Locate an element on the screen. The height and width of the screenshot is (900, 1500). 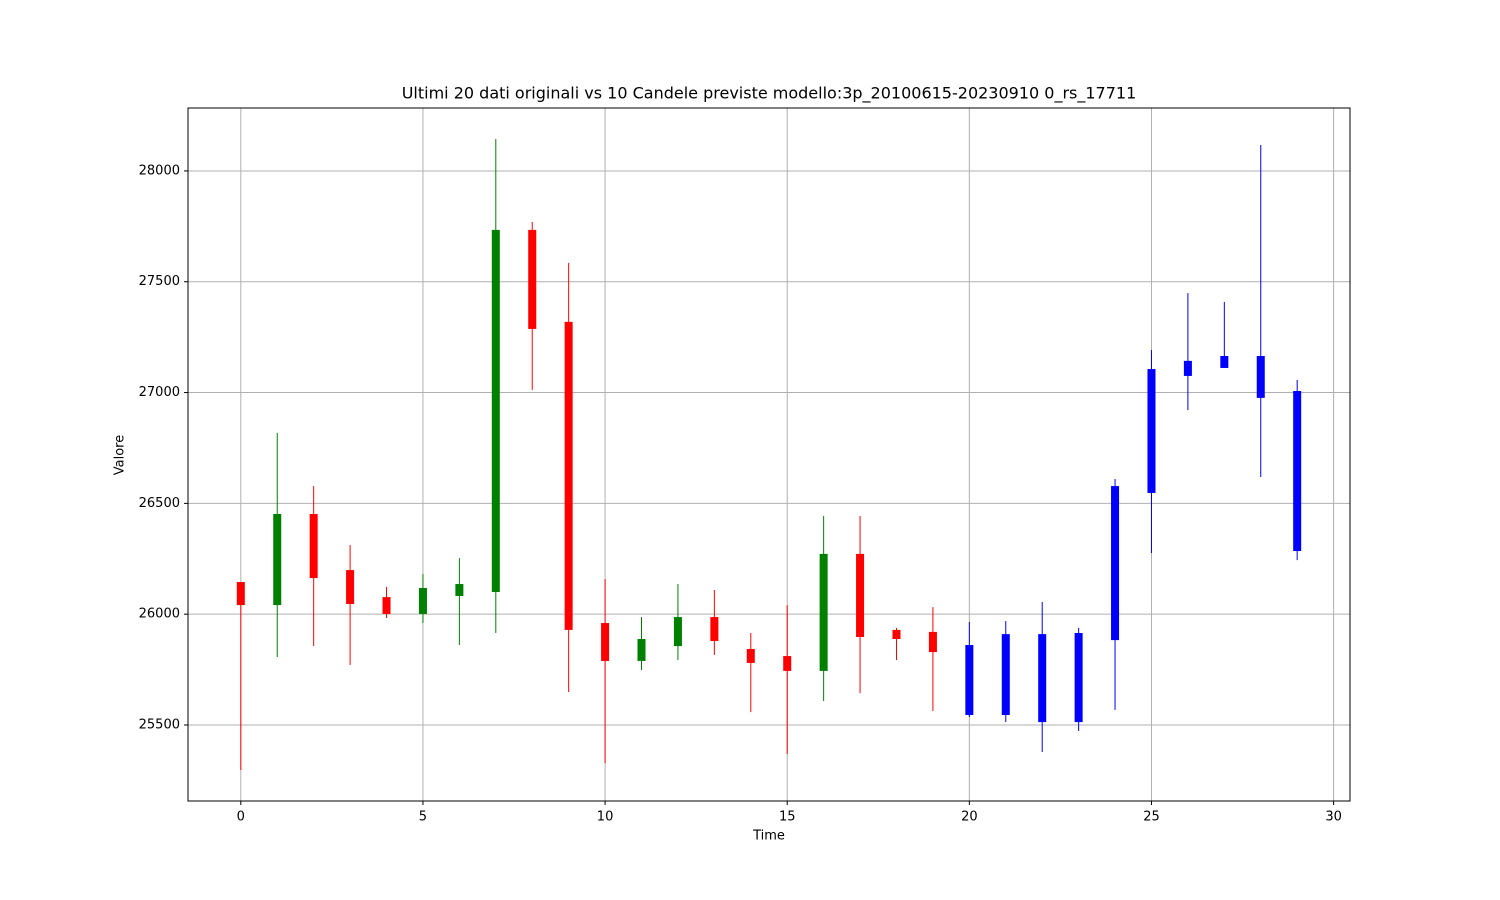
x-tick-label: 20 is located at coordinates (969, 817).